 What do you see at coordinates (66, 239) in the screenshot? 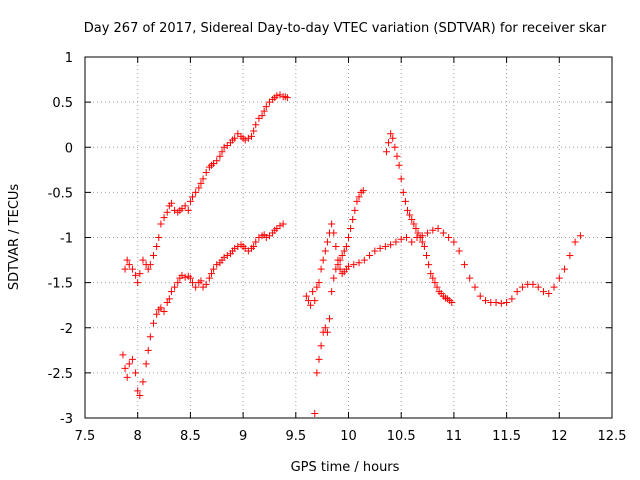
I see `y-tick-label: -1` at bounding box center [66, 239].